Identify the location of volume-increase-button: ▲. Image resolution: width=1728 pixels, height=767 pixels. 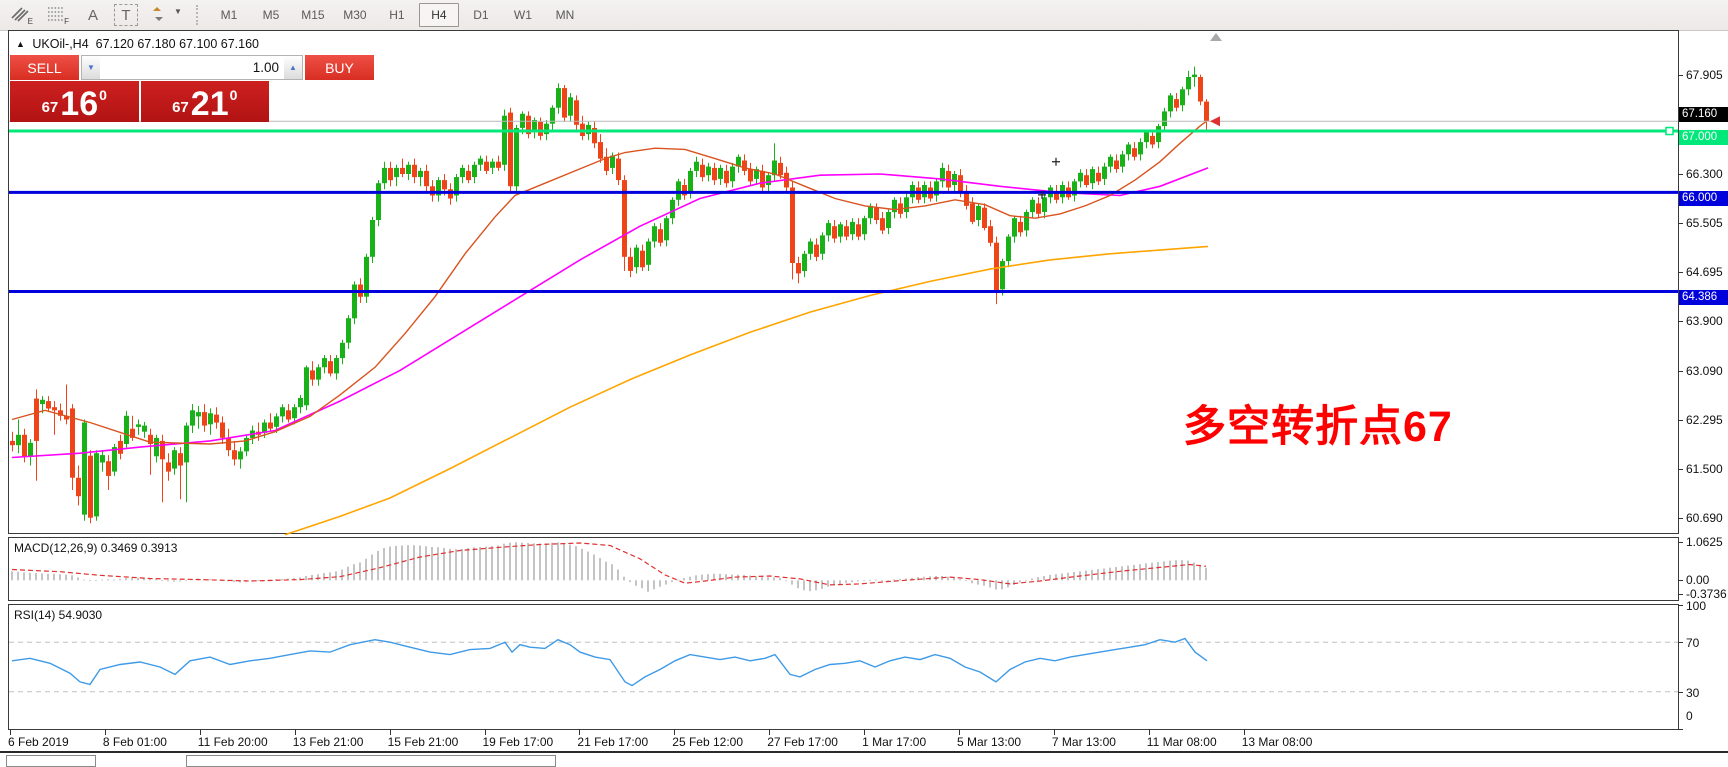
(293, 67).